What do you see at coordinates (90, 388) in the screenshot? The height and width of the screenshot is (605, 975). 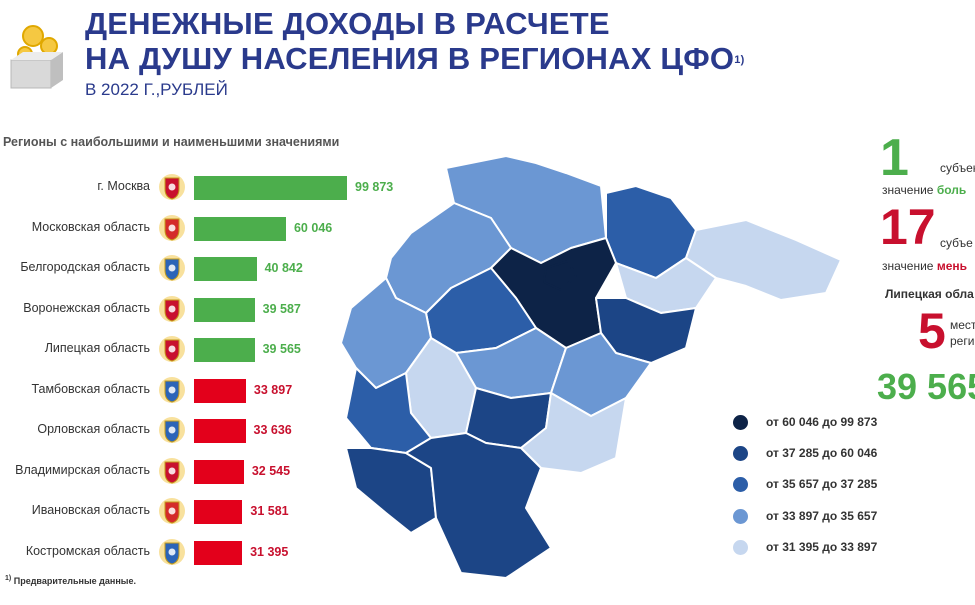 I see `bar-category-label: Тамбовская область` at bounding box center [90, 388].